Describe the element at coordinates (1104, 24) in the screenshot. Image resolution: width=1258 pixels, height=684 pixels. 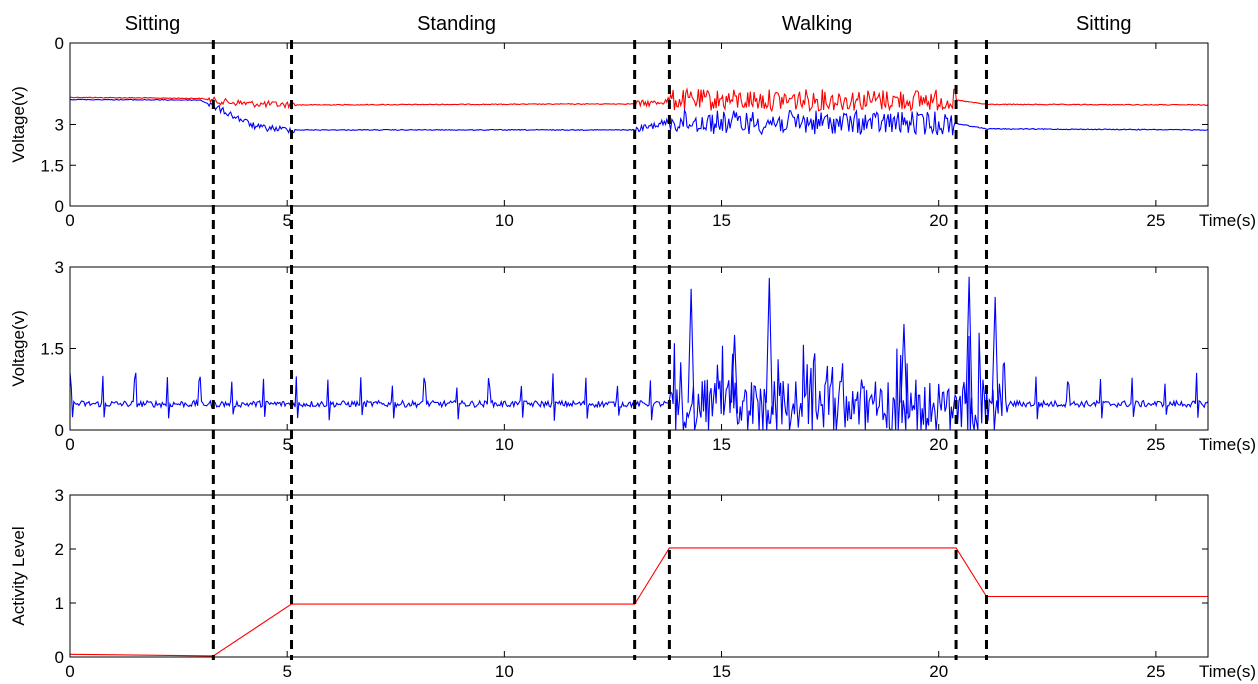
I see `activity-label-4: Sitting` at that location.